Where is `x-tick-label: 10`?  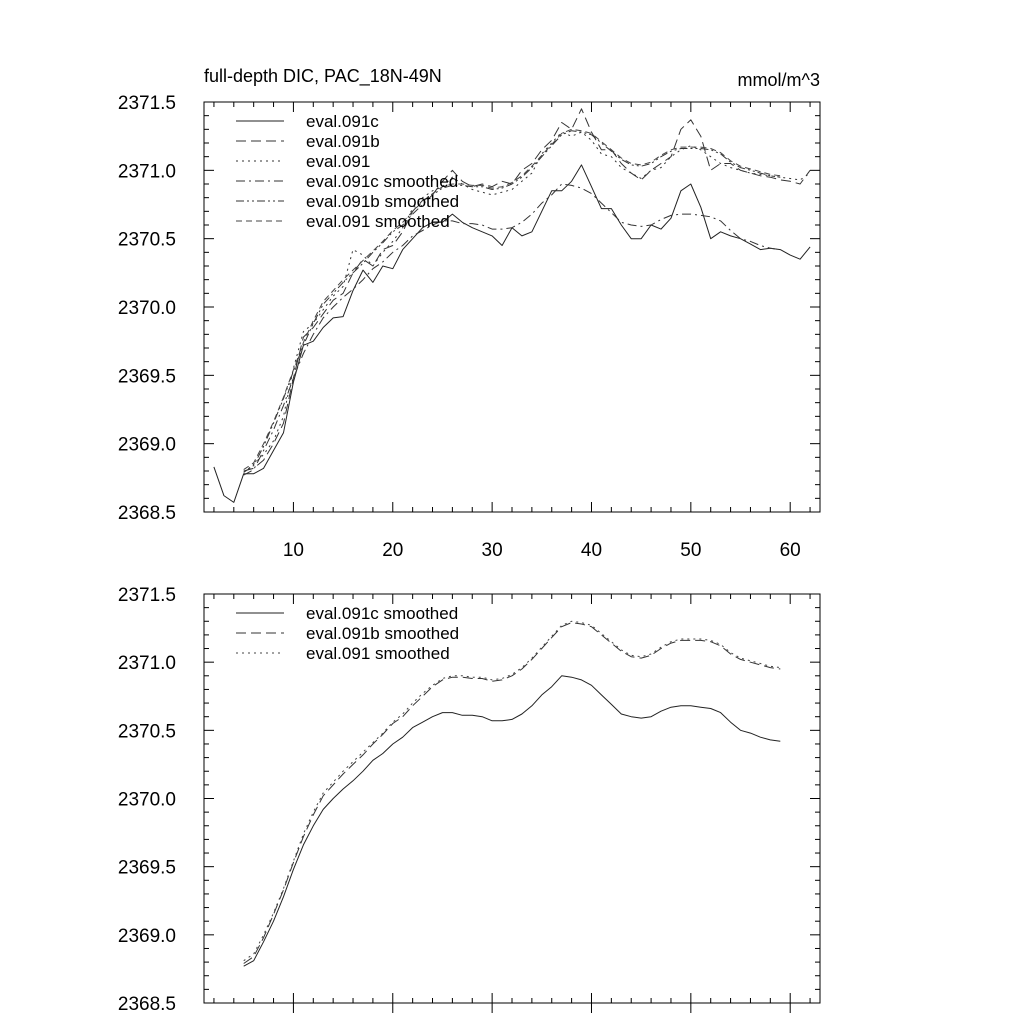 x-tick-label: 10 is located at coordinates (293, 550).